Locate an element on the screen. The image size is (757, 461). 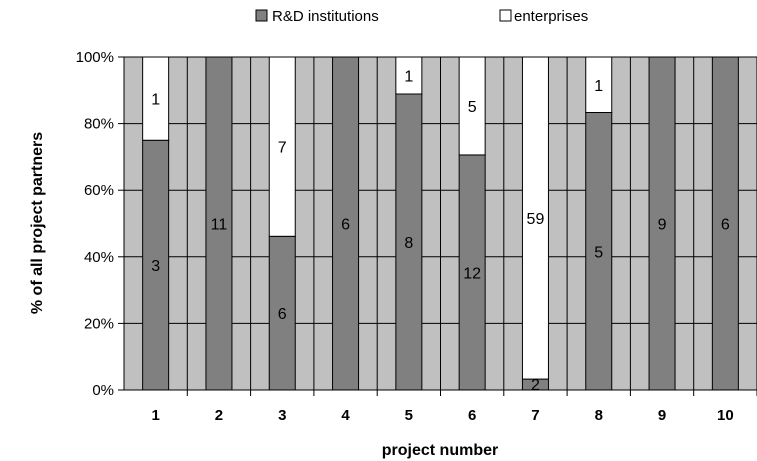
data-label-enterprises: 59 is located at coordinates (536, 219).